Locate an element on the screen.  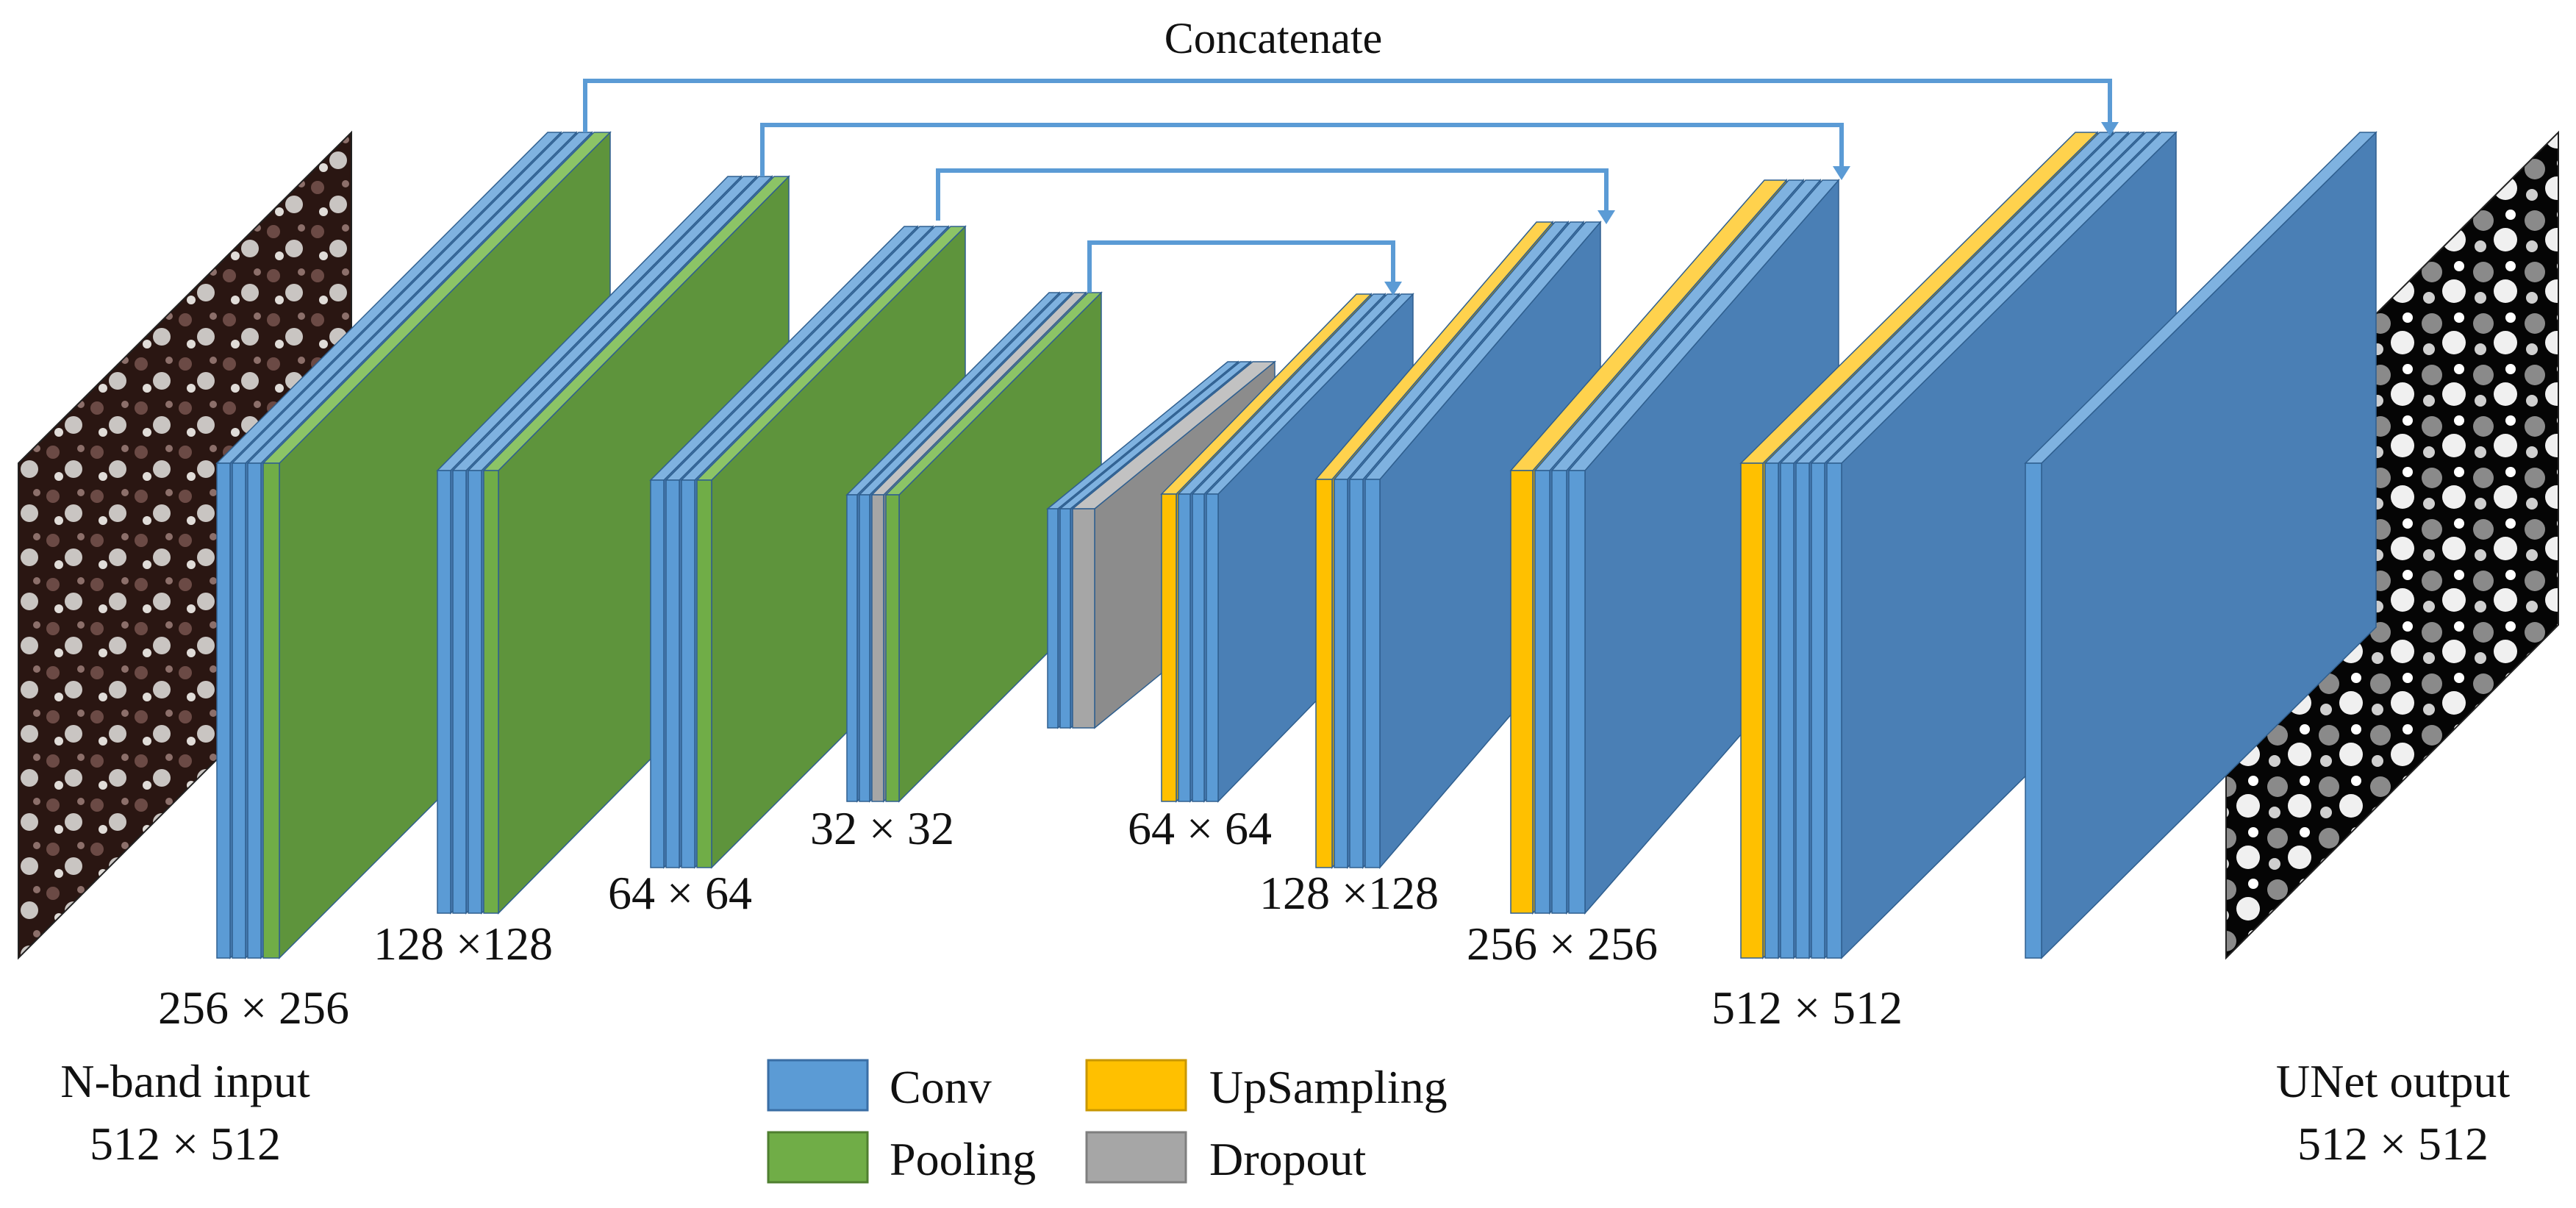
concatenate-title: Concatenate is located at coordinates (1273, 38).